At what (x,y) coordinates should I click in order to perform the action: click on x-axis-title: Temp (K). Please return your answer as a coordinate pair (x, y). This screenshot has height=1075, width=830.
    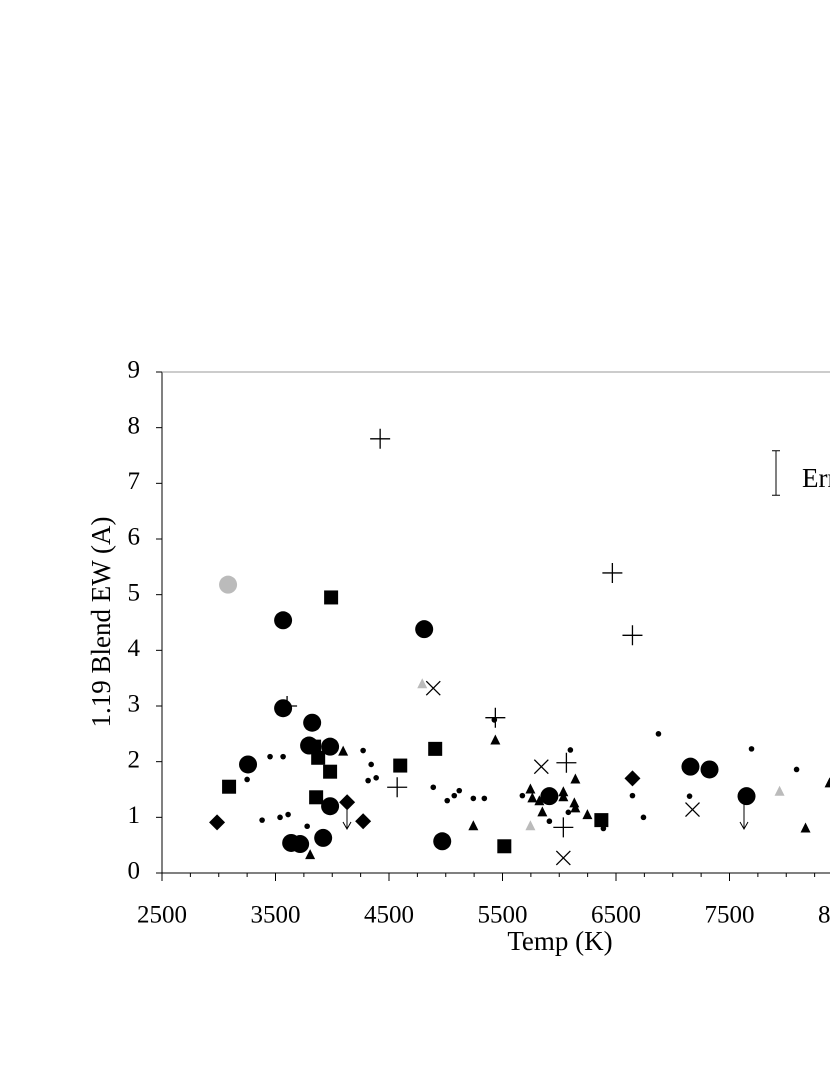
    Looking at the image, I should click on (559, 941).